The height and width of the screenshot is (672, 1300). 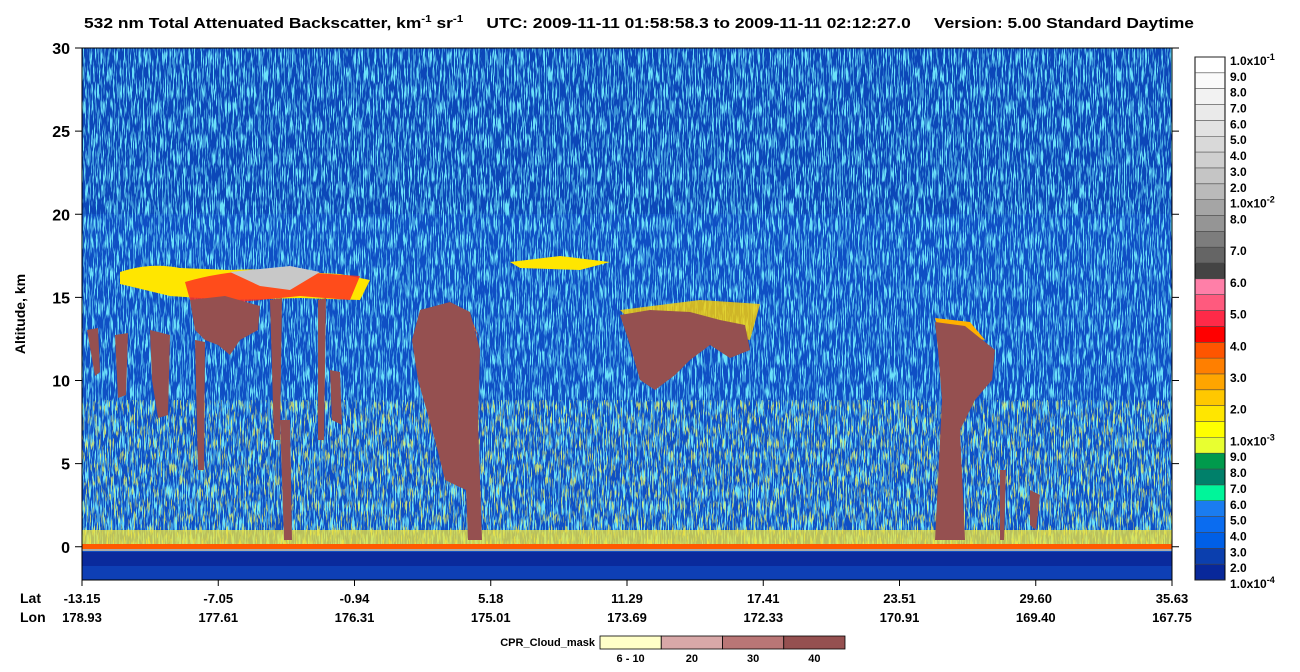 What do you see at coordinates (763, 598) in the screenshot?
I see `lat-label: 17.41` at bounding box center [763, 598].